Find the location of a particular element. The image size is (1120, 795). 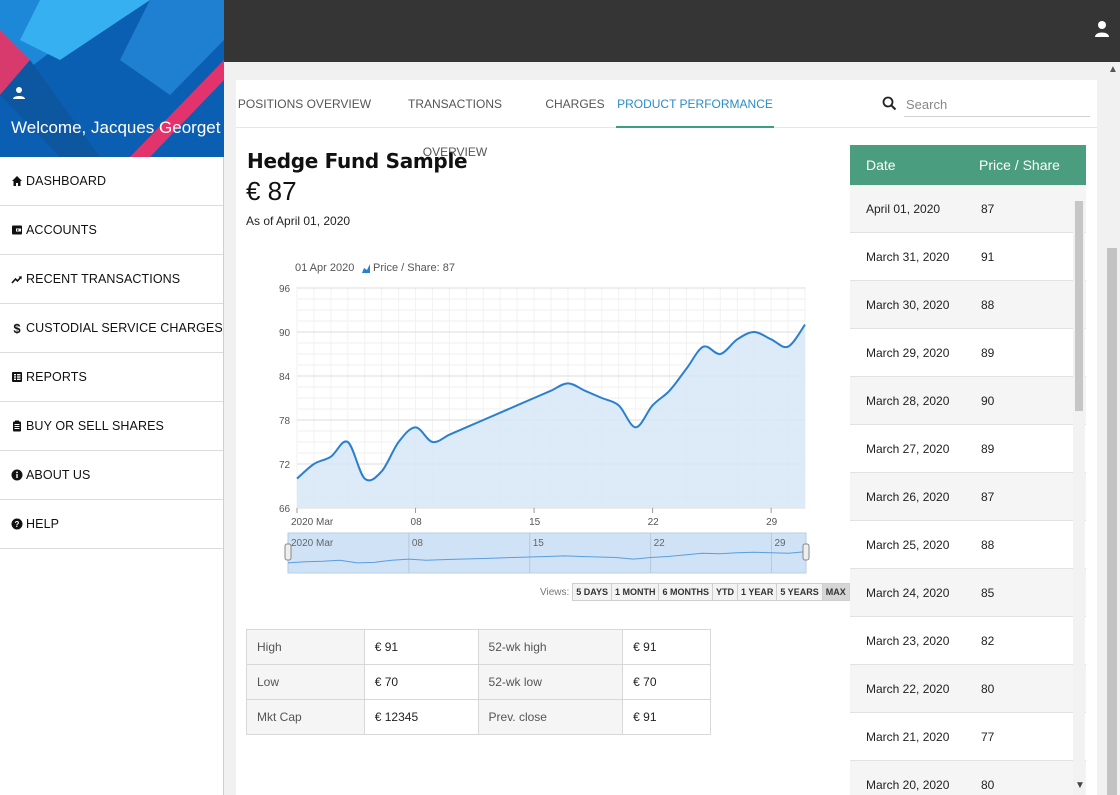

chart-tooltip: 01 Apr 2020 Price / Share: 87 is located at coordinates (375, 268).